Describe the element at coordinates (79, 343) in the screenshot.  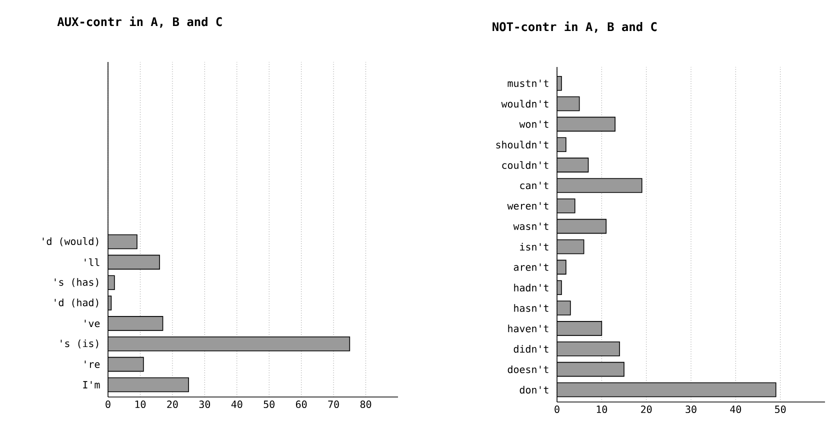
I see `y-tick-label: 's (is)` at that location.